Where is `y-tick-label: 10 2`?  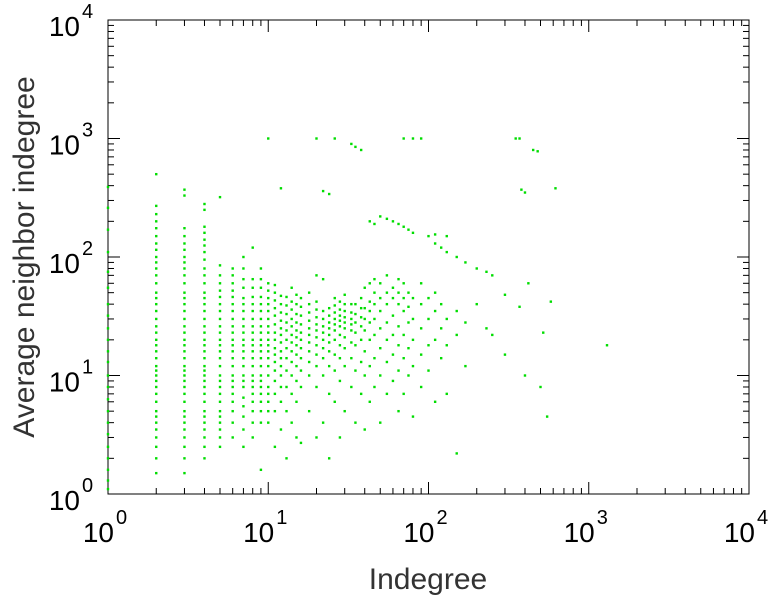 y-tick-label: 10 2 is located at coordinates (71, 258).